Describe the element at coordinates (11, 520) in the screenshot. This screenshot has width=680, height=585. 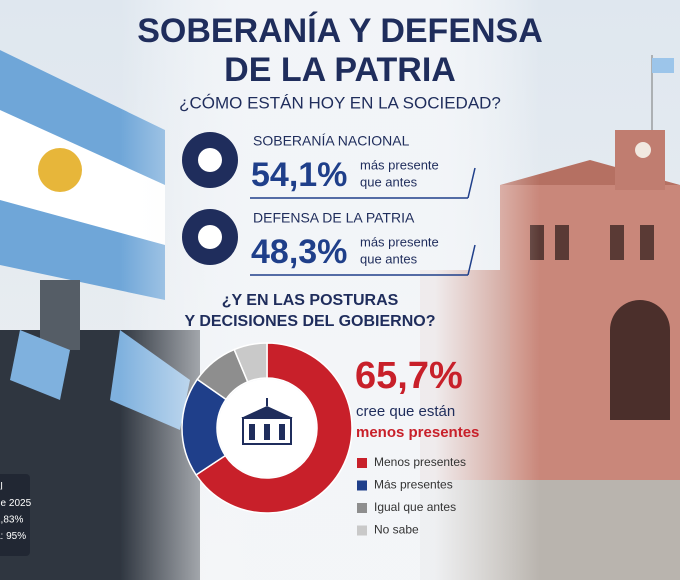
I see `note-text: 2,83%` at that location.